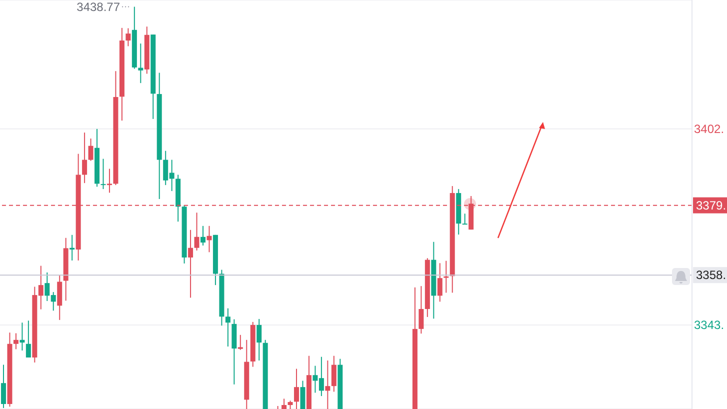 Image resolution: width=727 pixels, height=409 pixels. Describe the element at coordinates (709, 129) in the screenshot. I see `y-tick-label: 3402.` at that location.